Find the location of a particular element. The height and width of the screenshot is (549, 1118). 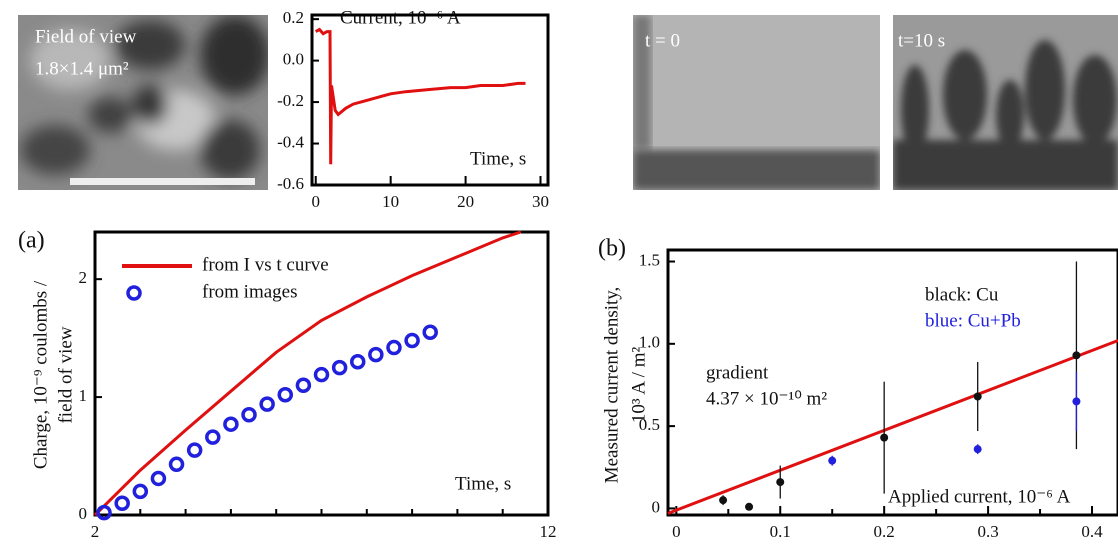

x-tick-label: 12 is located at coordinates (548, 531).